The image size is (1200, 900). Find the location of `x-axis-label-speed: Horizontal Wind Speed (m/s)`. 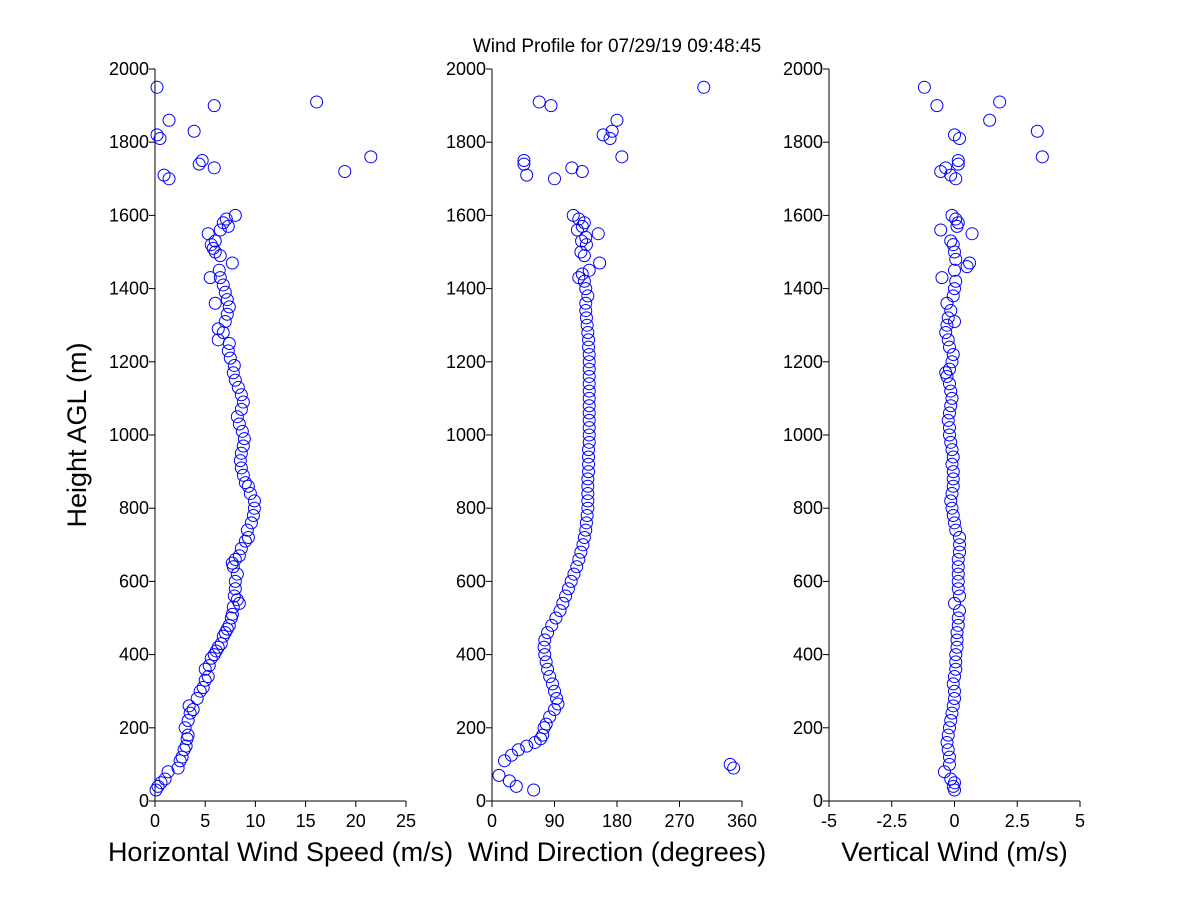

x-axis-label-speed: Horizontal Wind Speed (m/s) is located at coordinates (280, 852).